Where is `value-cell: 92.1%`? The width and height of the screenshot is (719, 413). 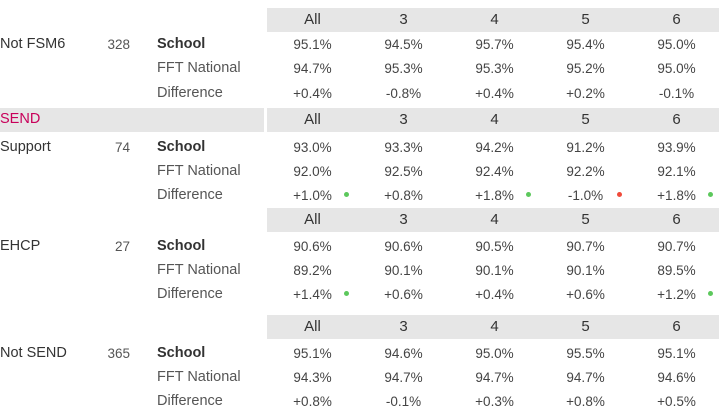
value-cell: 92.1% is located at coordinates (676, 171).